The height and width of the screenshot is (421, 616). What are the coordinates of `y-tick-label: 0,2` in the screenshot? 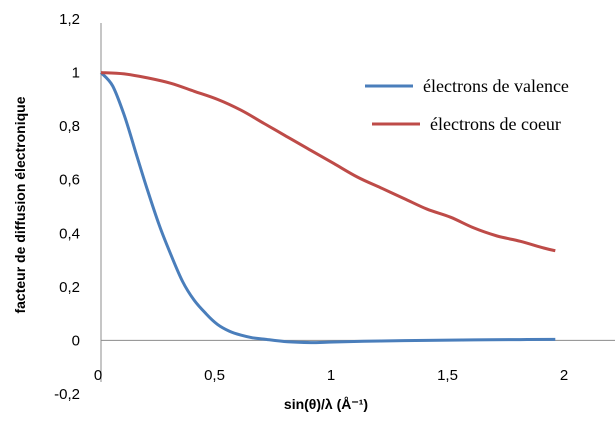 It's located at (69, 287).